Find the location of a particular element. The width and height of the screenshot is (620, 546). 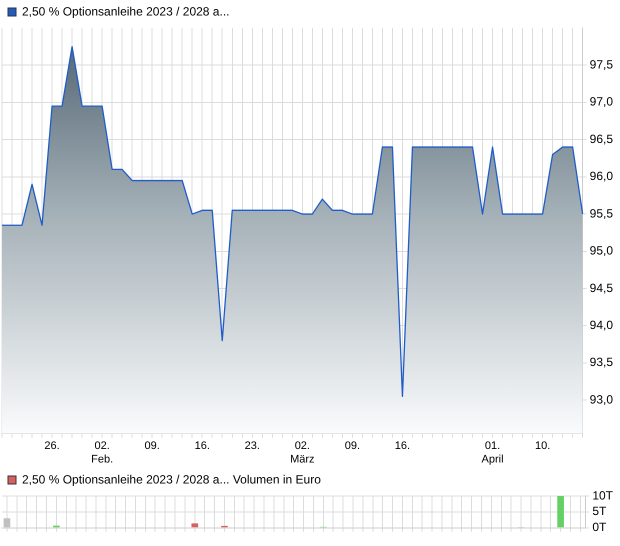

y-tick-label: 0T is located at coordinates (599, 527).